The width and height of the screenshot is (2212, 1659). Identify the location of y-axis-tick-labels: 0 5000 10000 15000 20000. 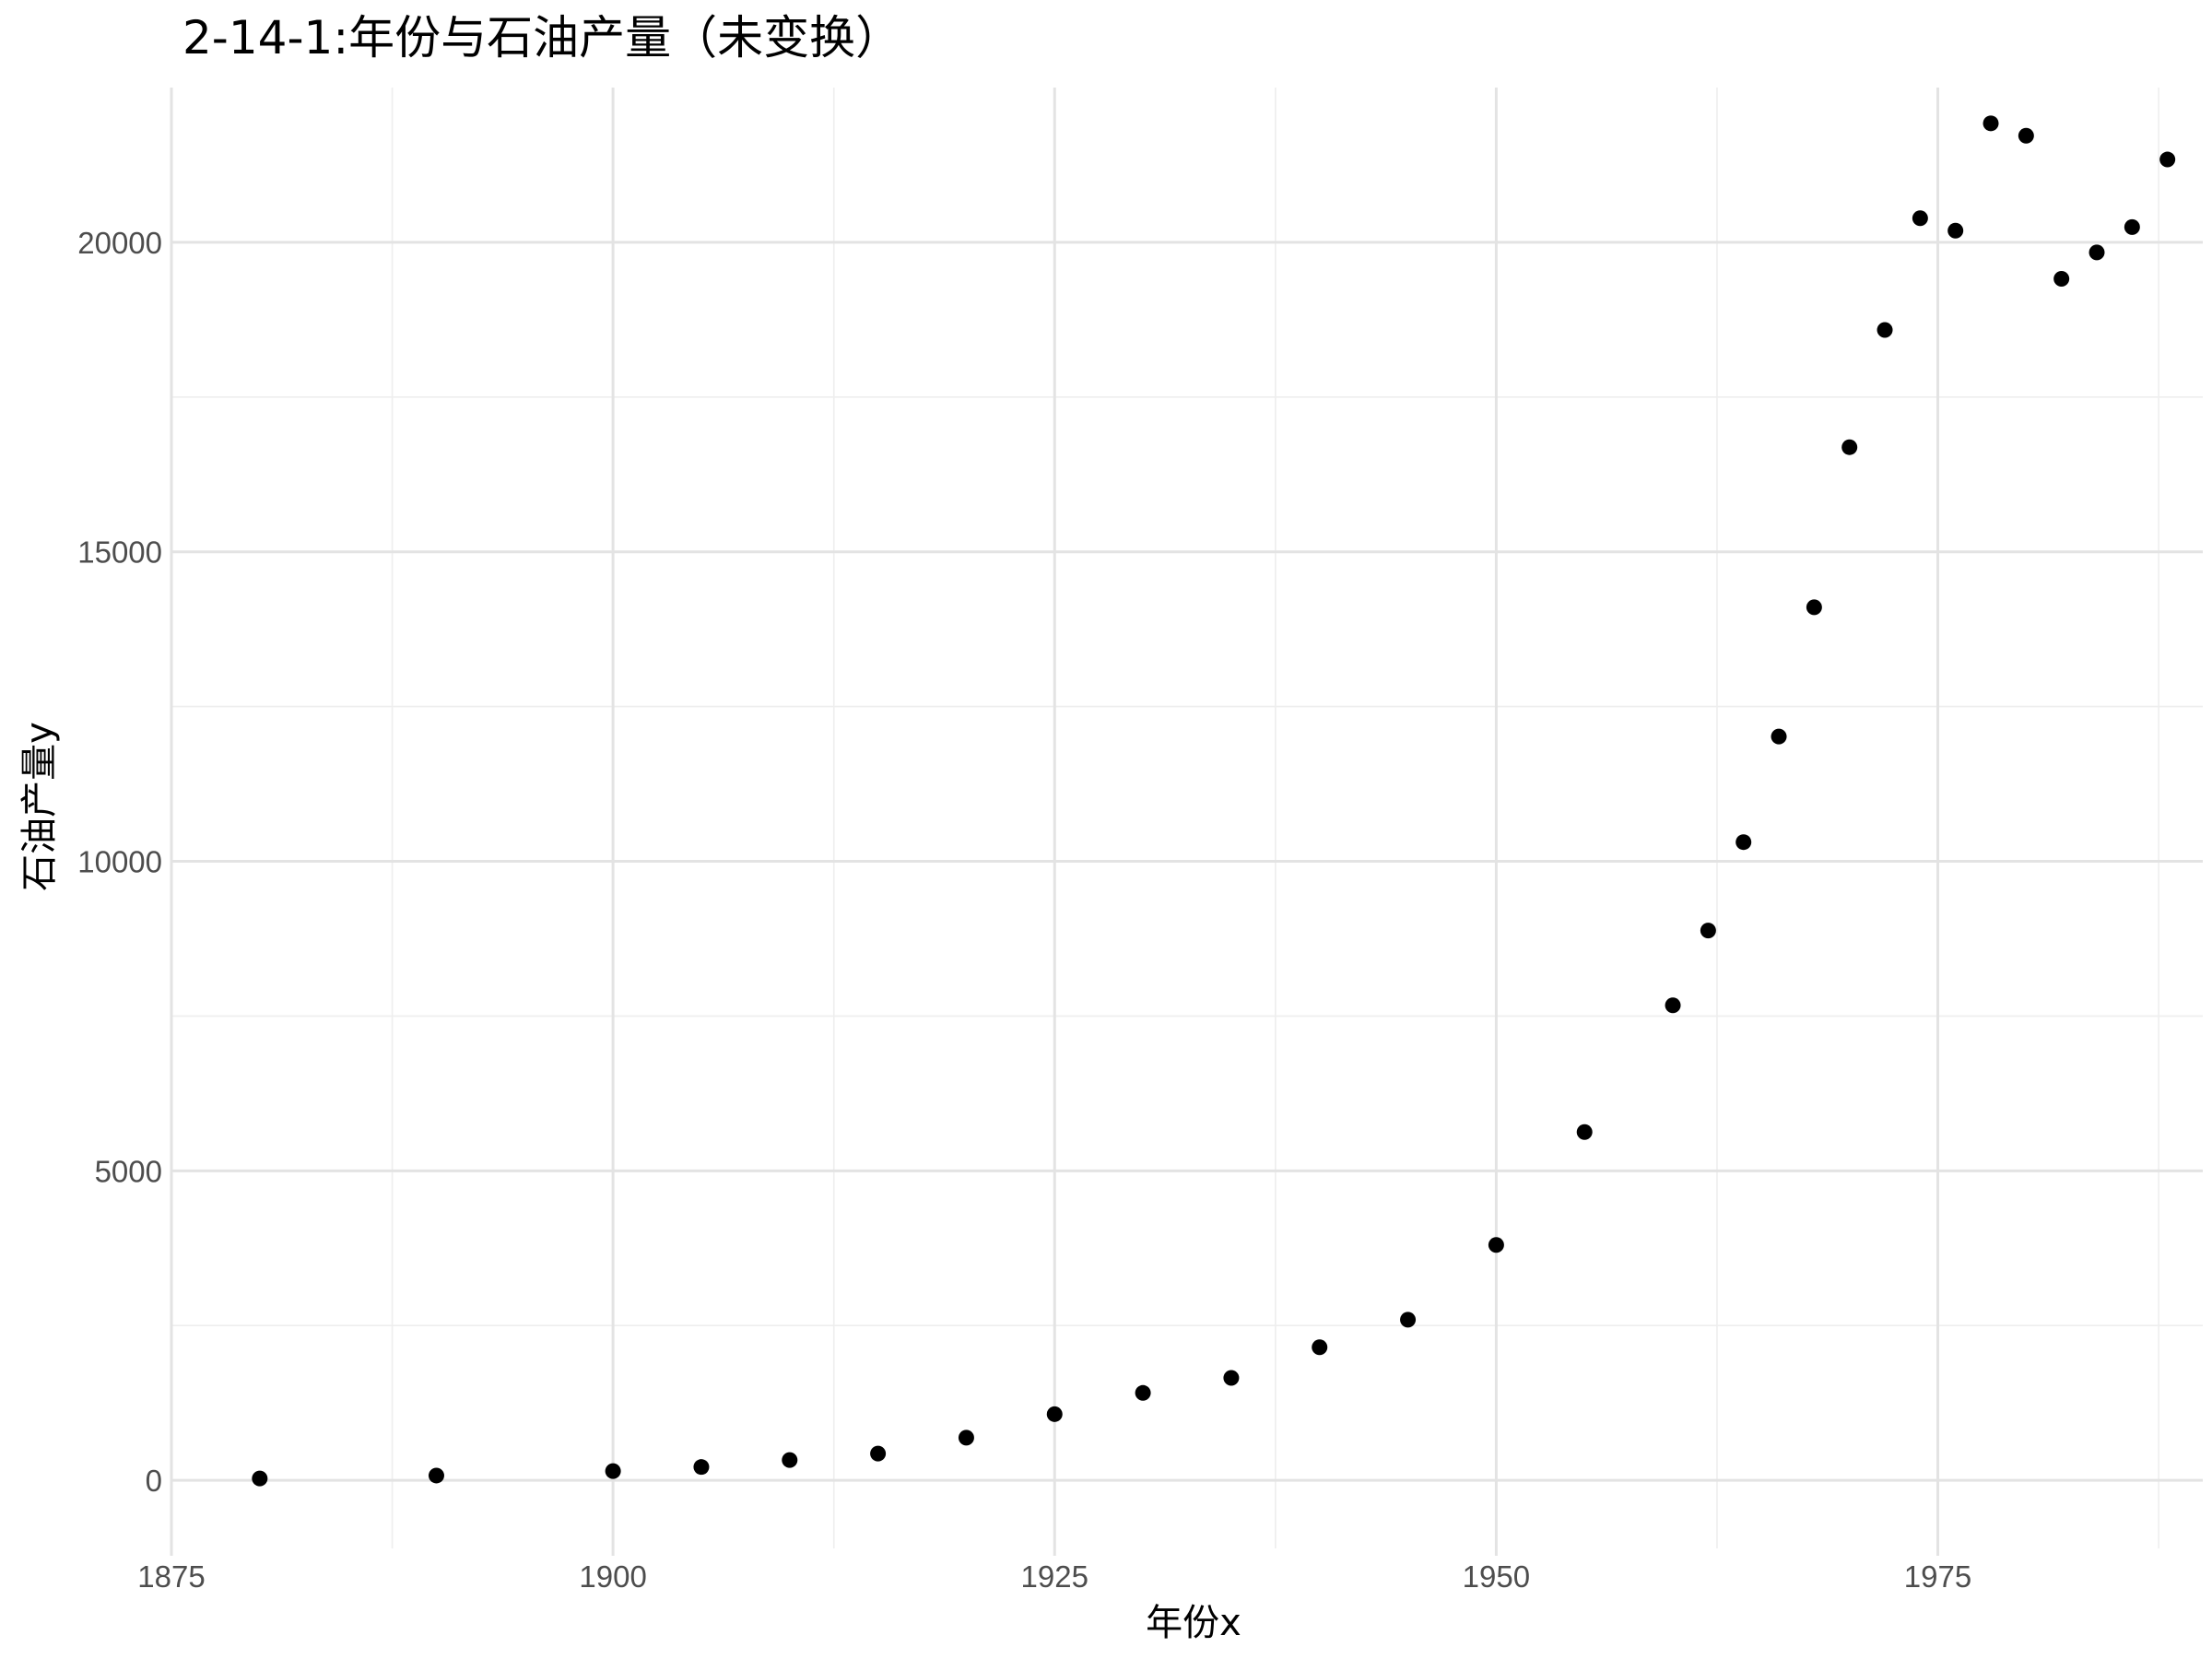
(119, 862).